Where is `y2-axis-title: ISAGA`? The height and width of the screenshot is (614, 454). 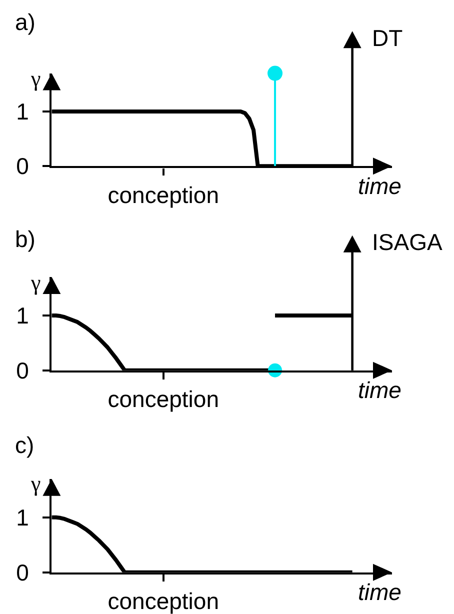 y2-axis-title: ISAGA is located at coordinates (407, 242).